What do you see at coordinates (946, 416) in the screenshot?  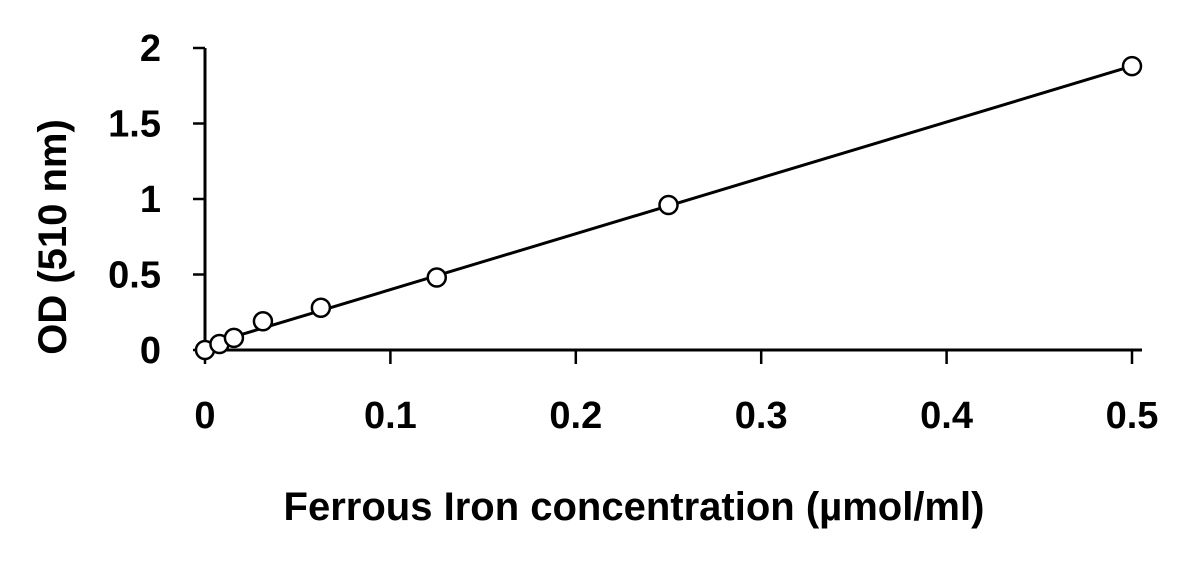 I see `x-tick-label: 0.4` at bounding box center [946, 416].